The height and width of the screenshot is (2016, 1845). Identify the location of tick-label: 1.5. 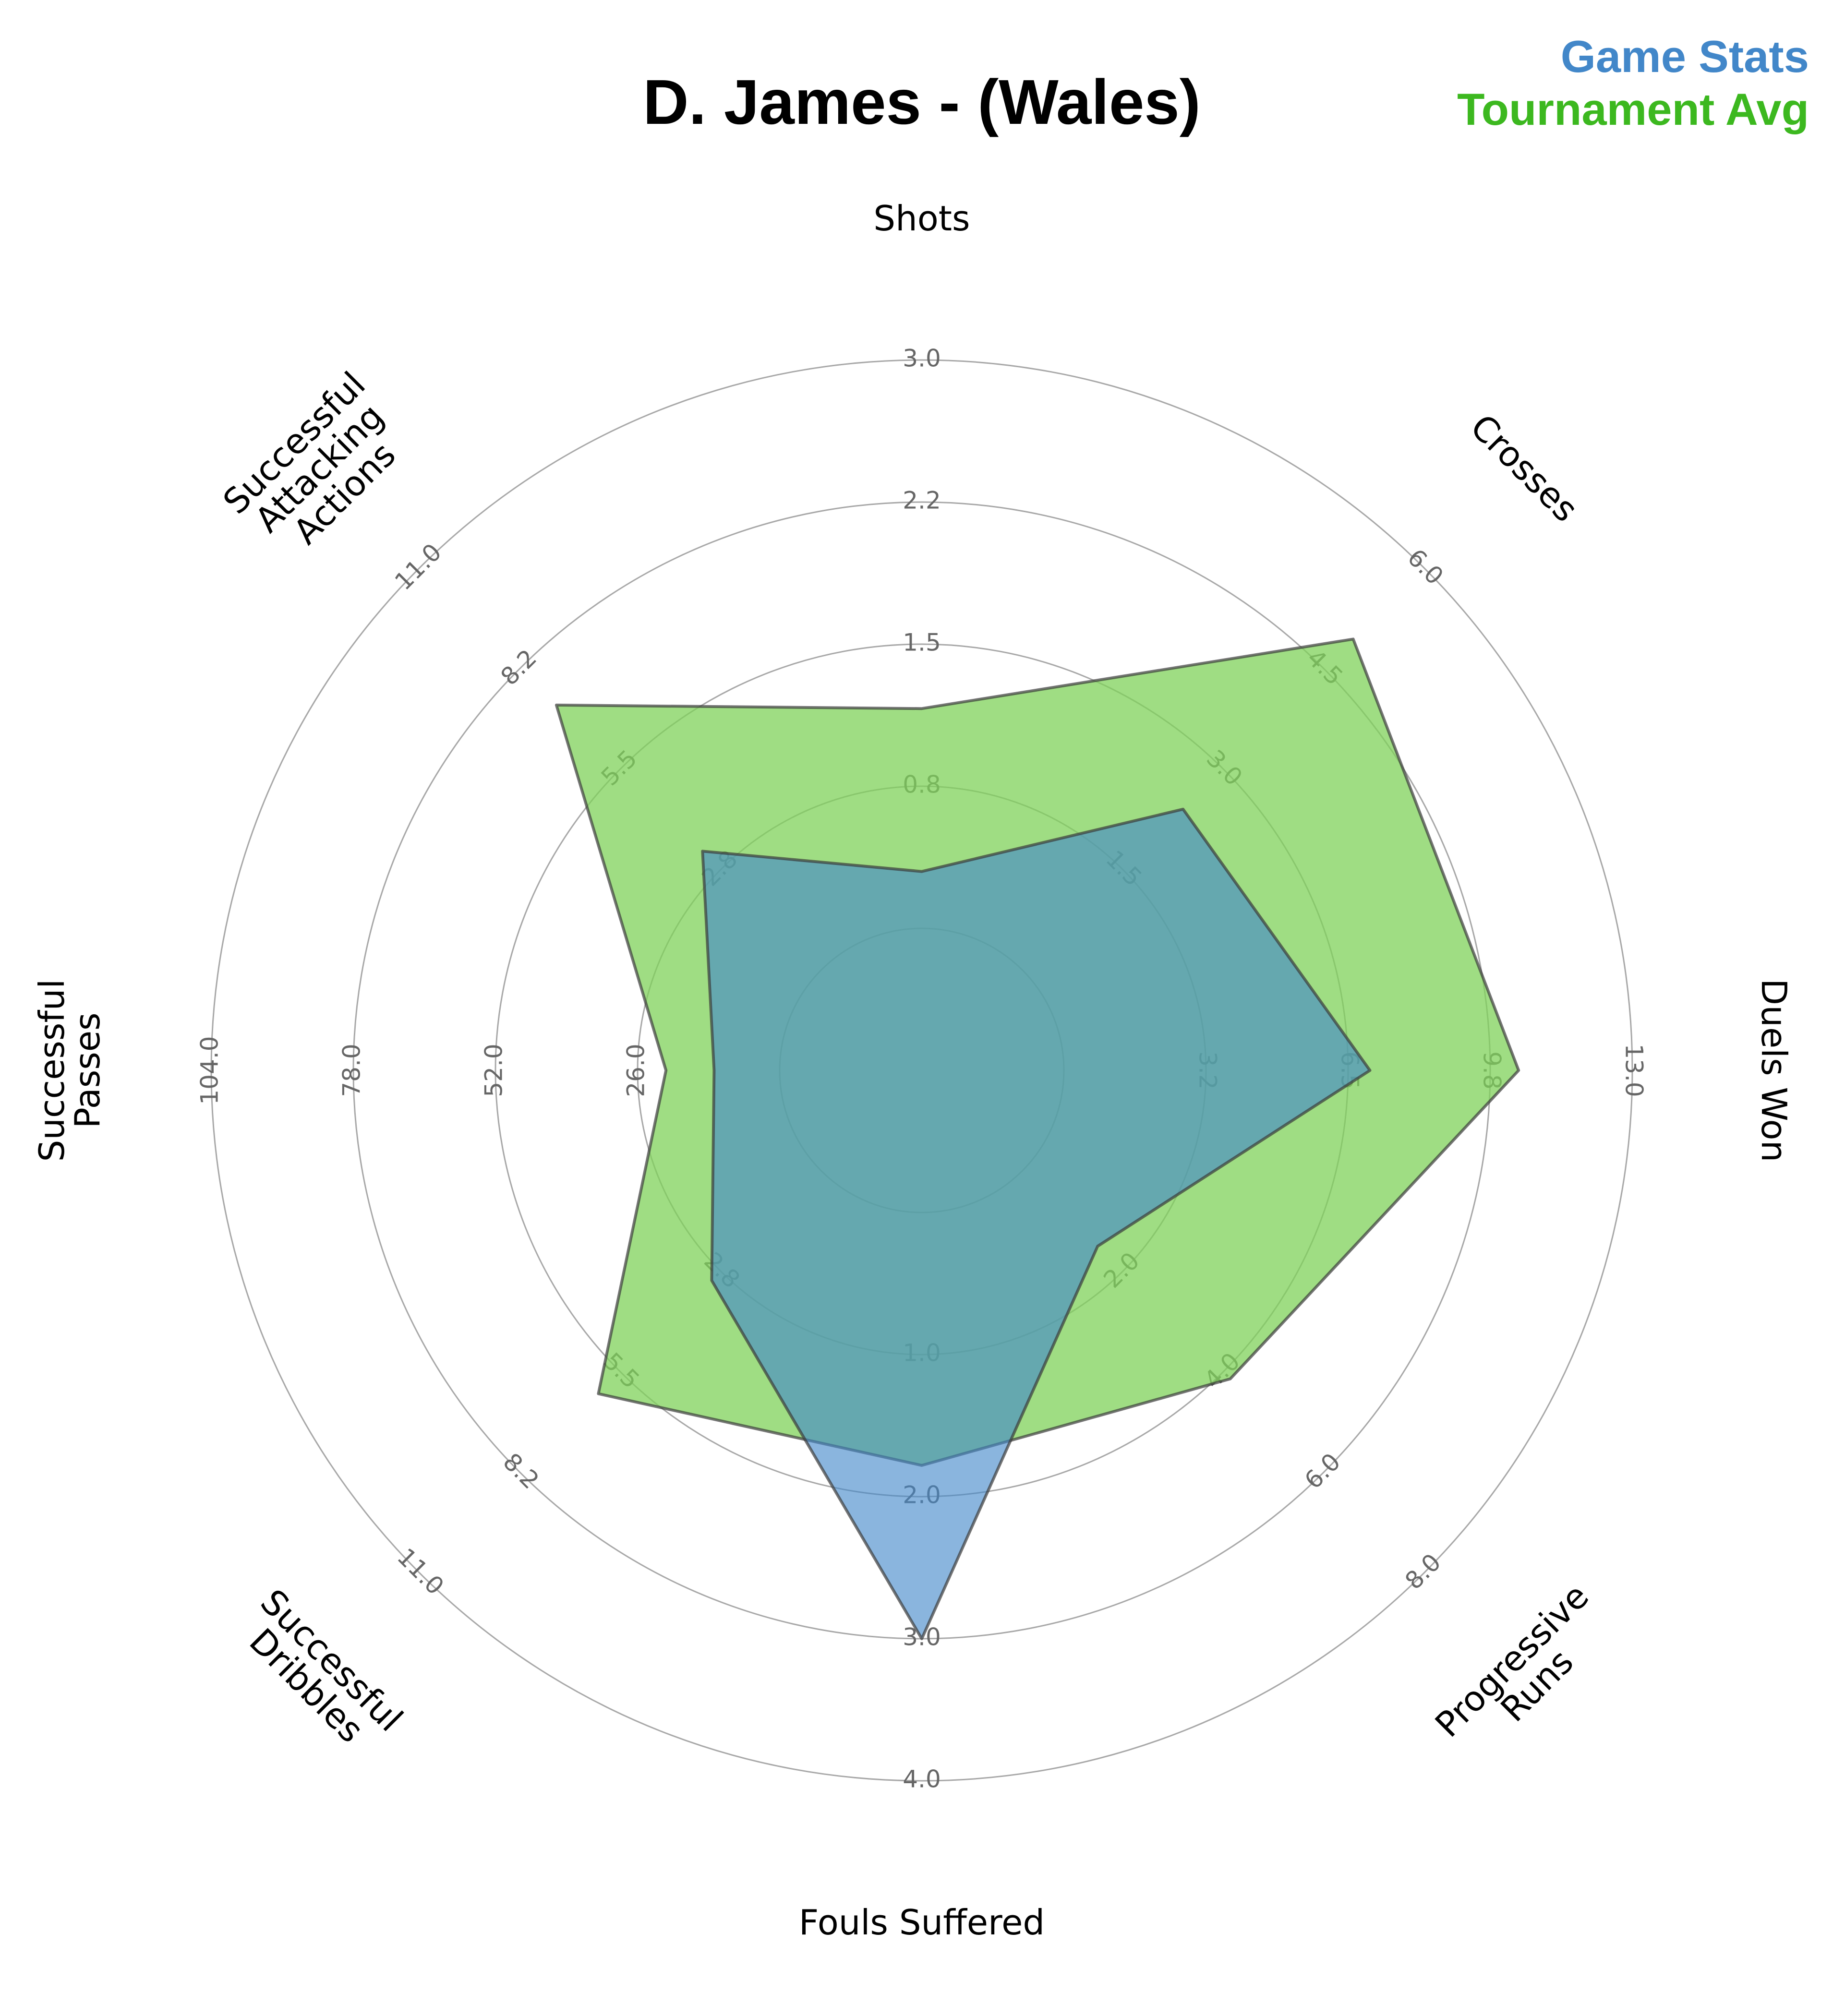
(922, 643).